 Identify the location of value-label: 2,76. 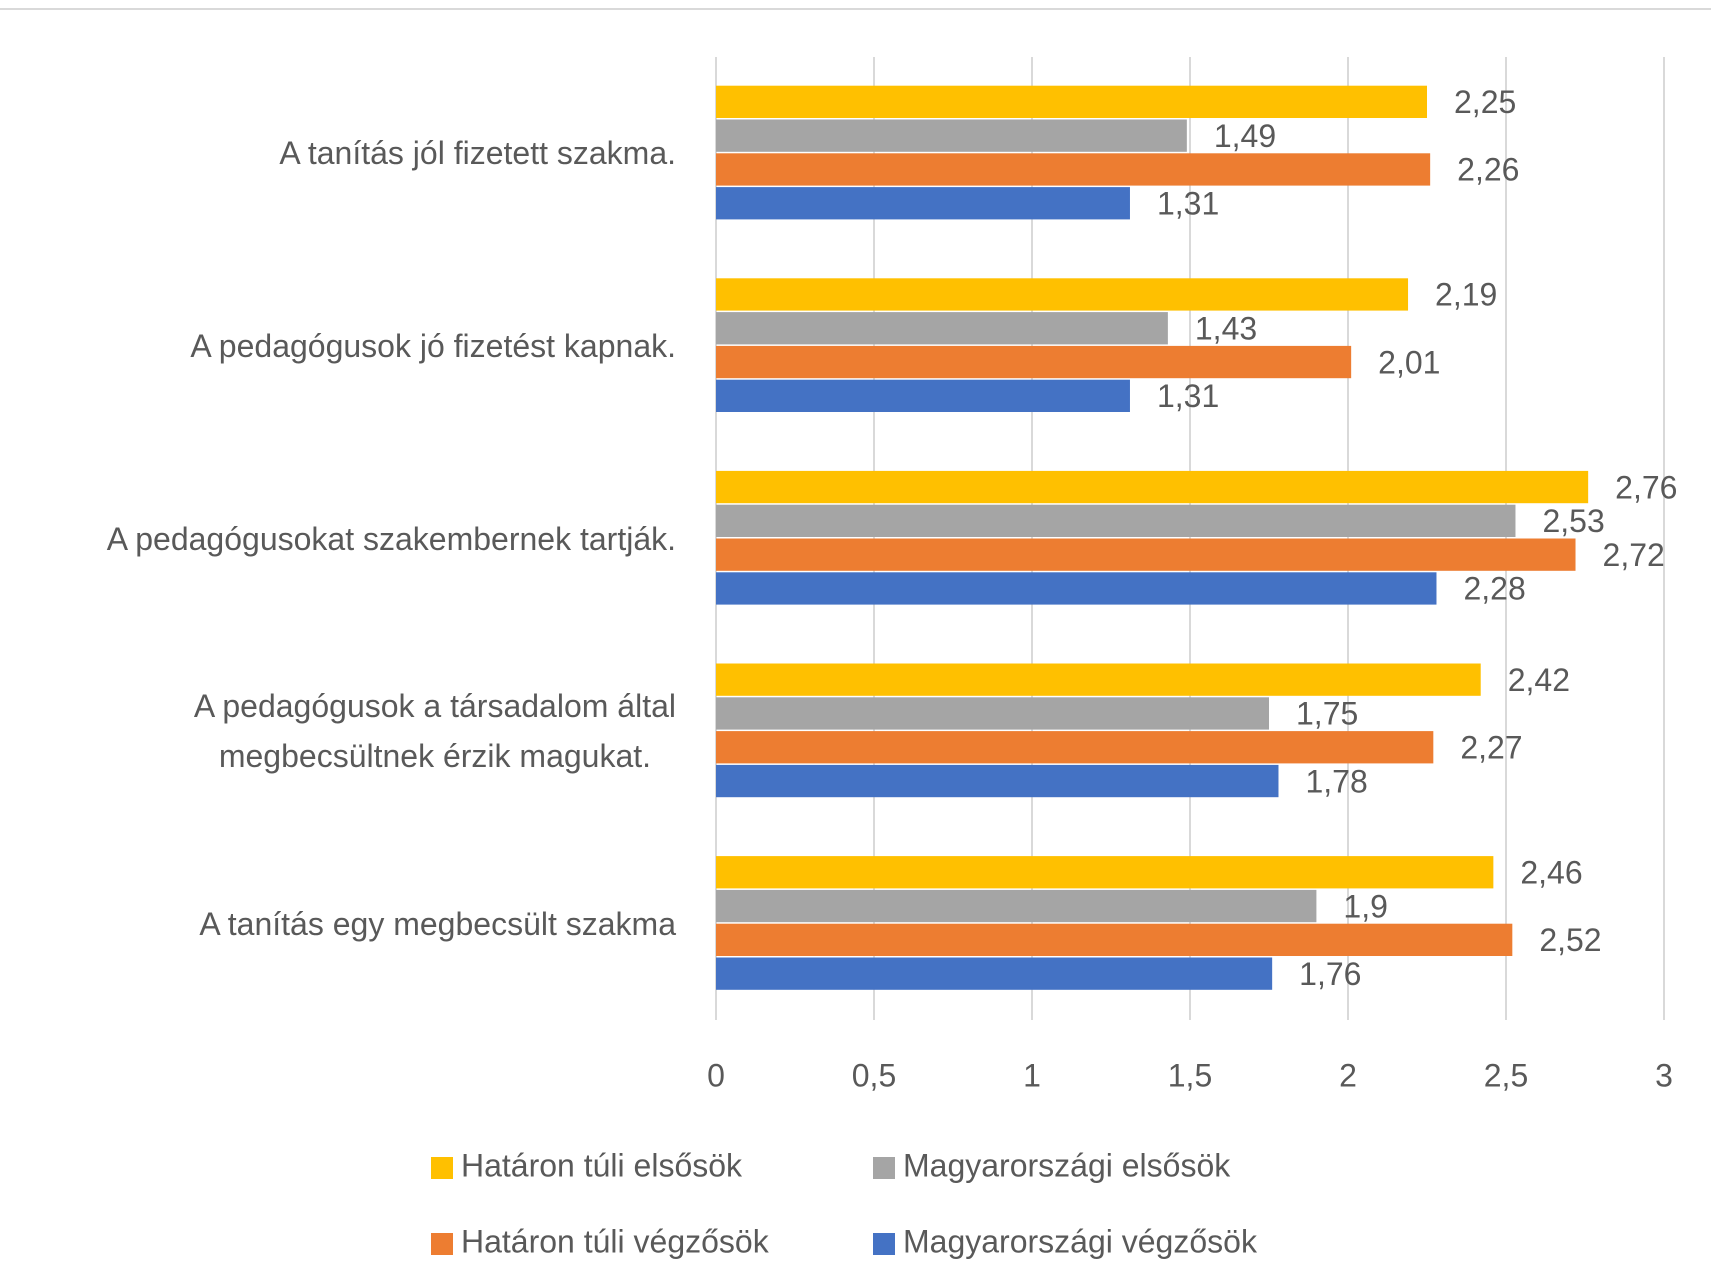
(1646, 487).